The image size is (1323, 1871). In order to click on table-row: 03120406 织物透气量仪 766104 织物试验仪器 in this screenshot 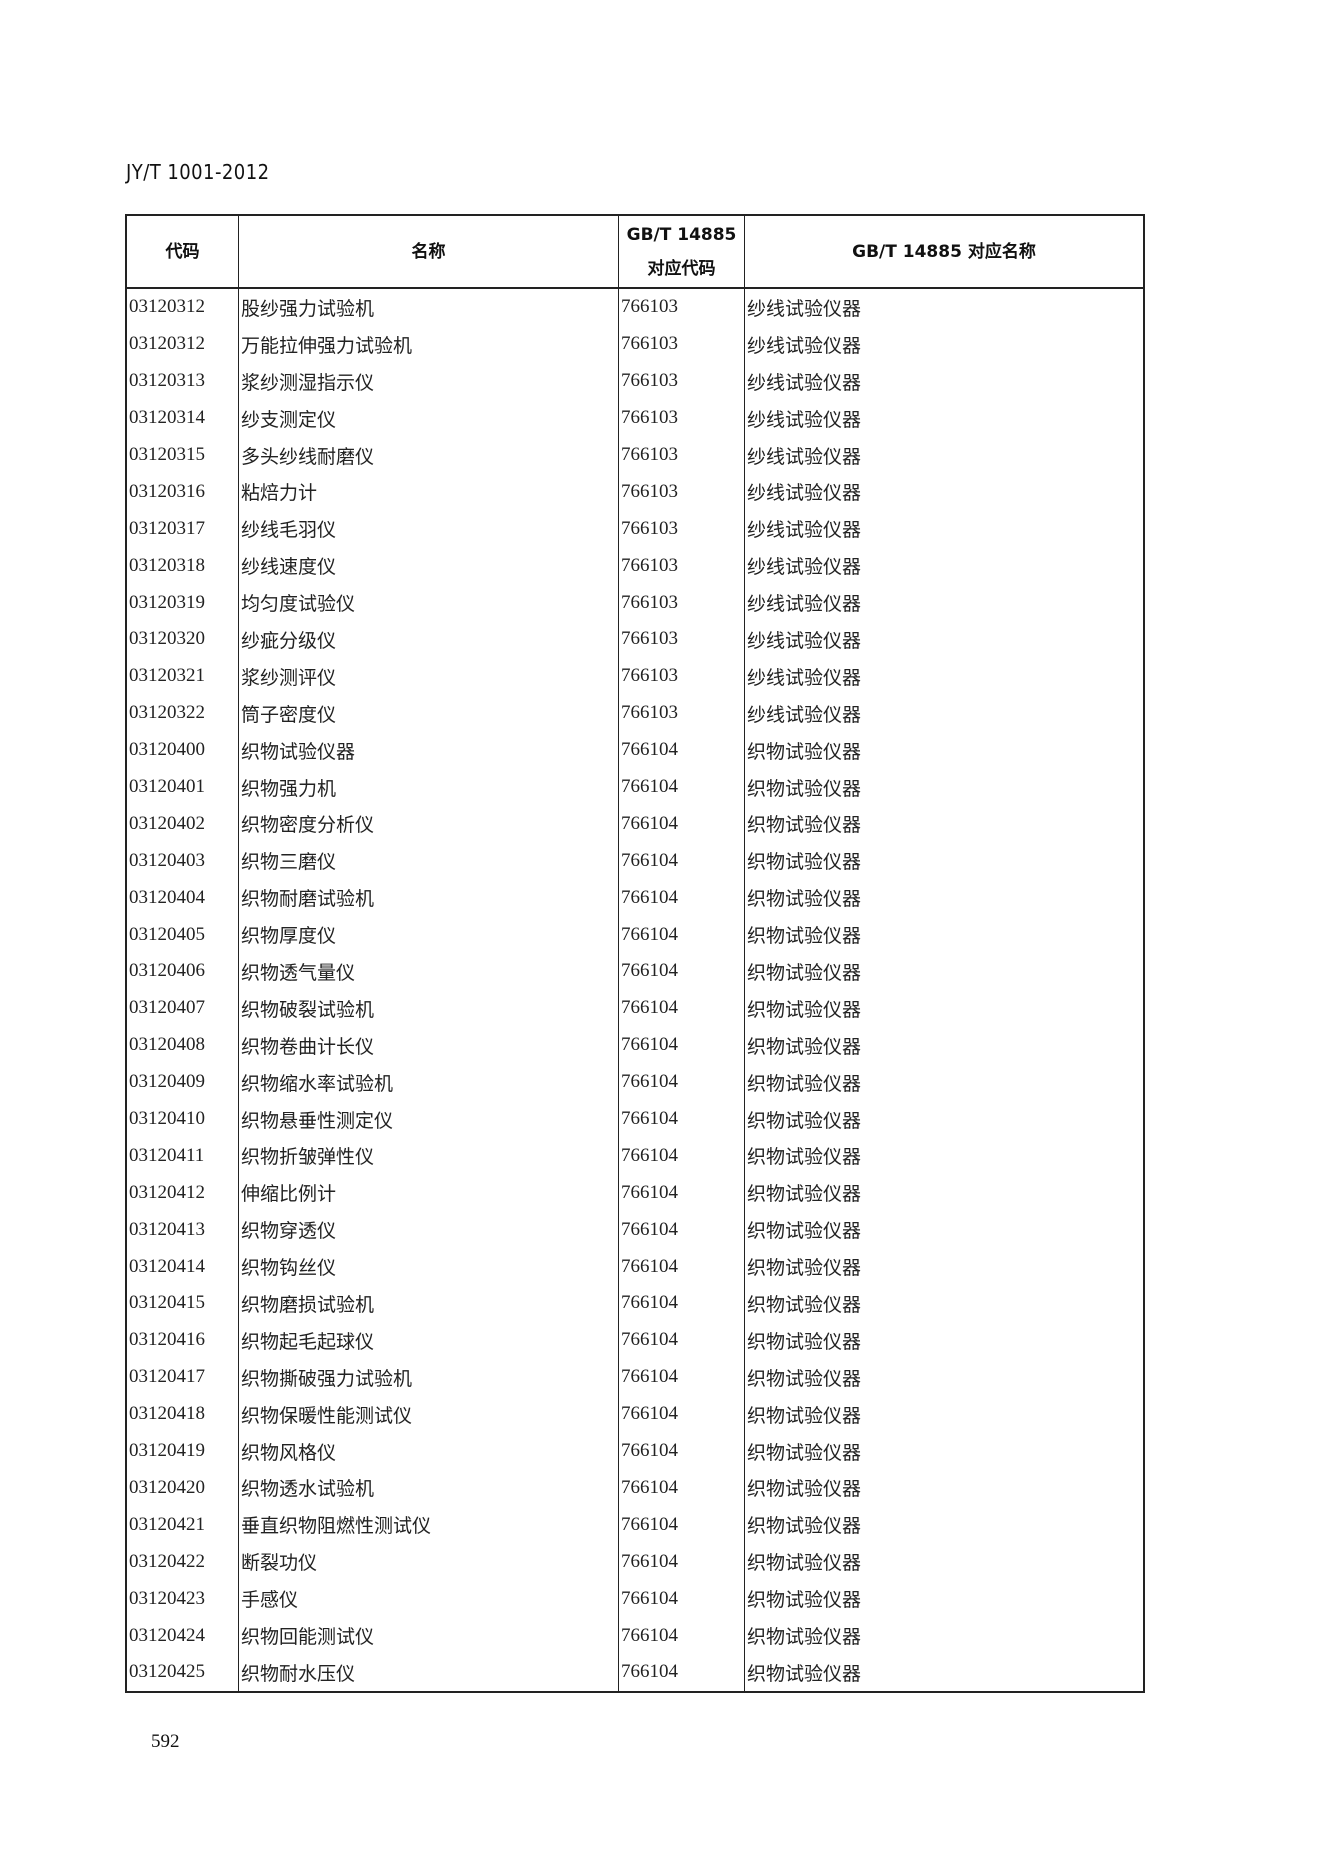, I will do `click(635, 971)`.